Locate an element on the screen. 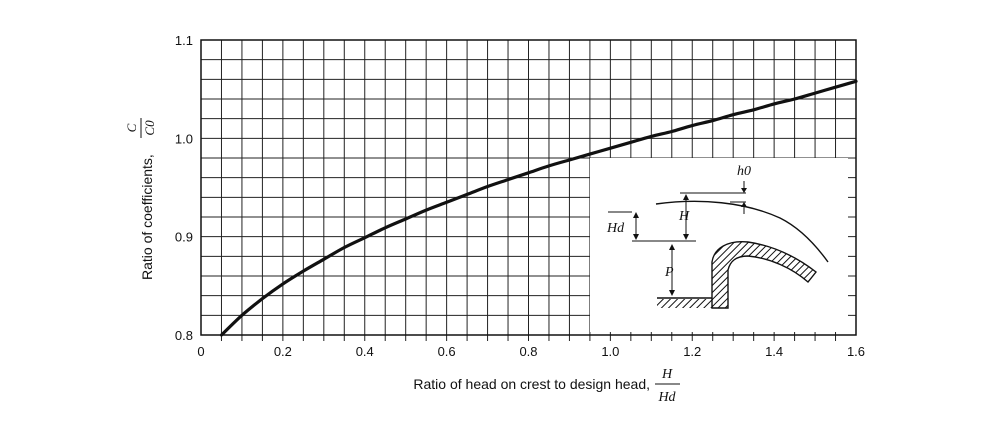 This screenshot has height=445, width=1005. y-tick-label: 1.0 is located at coordinates (184, 138).